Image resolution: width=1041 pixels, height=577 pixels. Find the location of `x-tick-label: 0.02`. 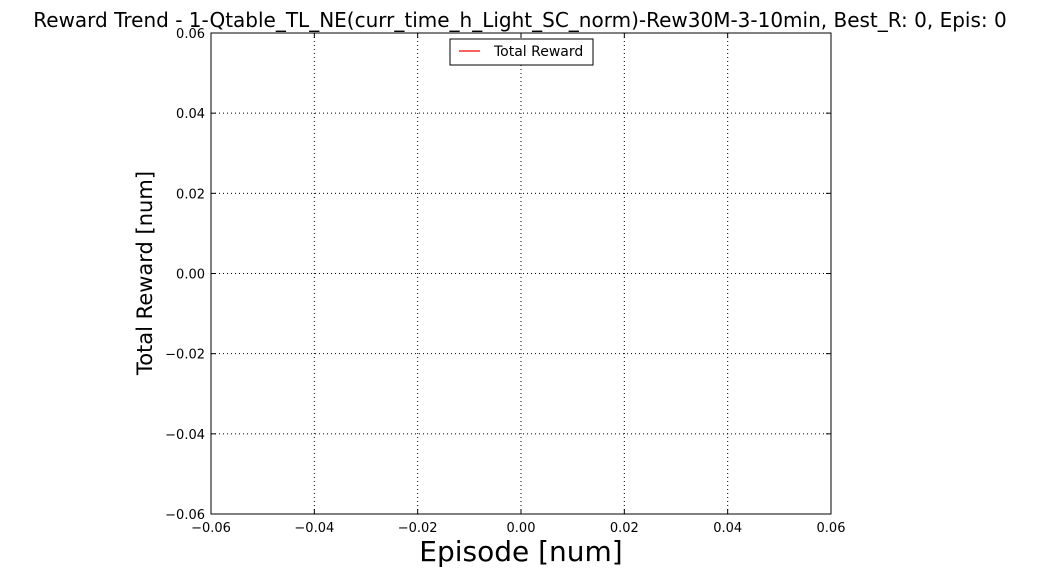

x-tick-label: 0.02 is located at coordinates (624, 528).